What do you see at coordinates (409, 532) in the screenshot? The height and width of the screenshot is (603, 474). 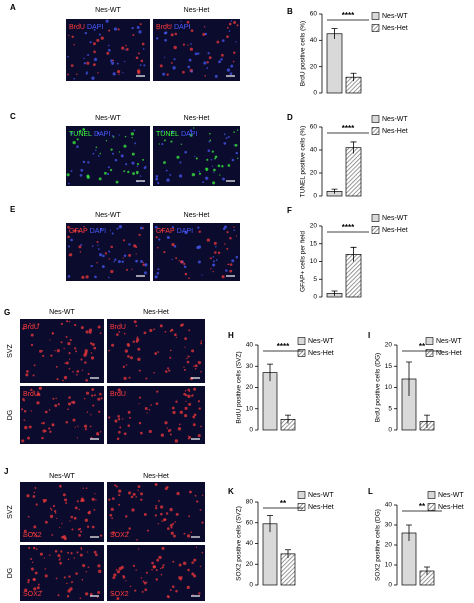 I see `error-bar` at bounding box center [409, 532].